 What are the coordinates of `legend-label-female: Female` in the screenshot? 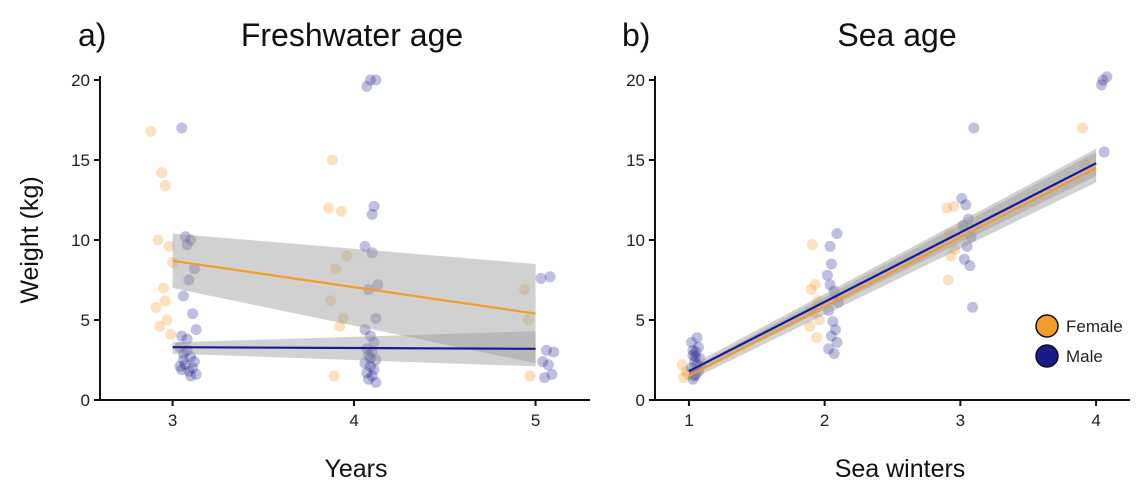 It's located at (1094, 326).